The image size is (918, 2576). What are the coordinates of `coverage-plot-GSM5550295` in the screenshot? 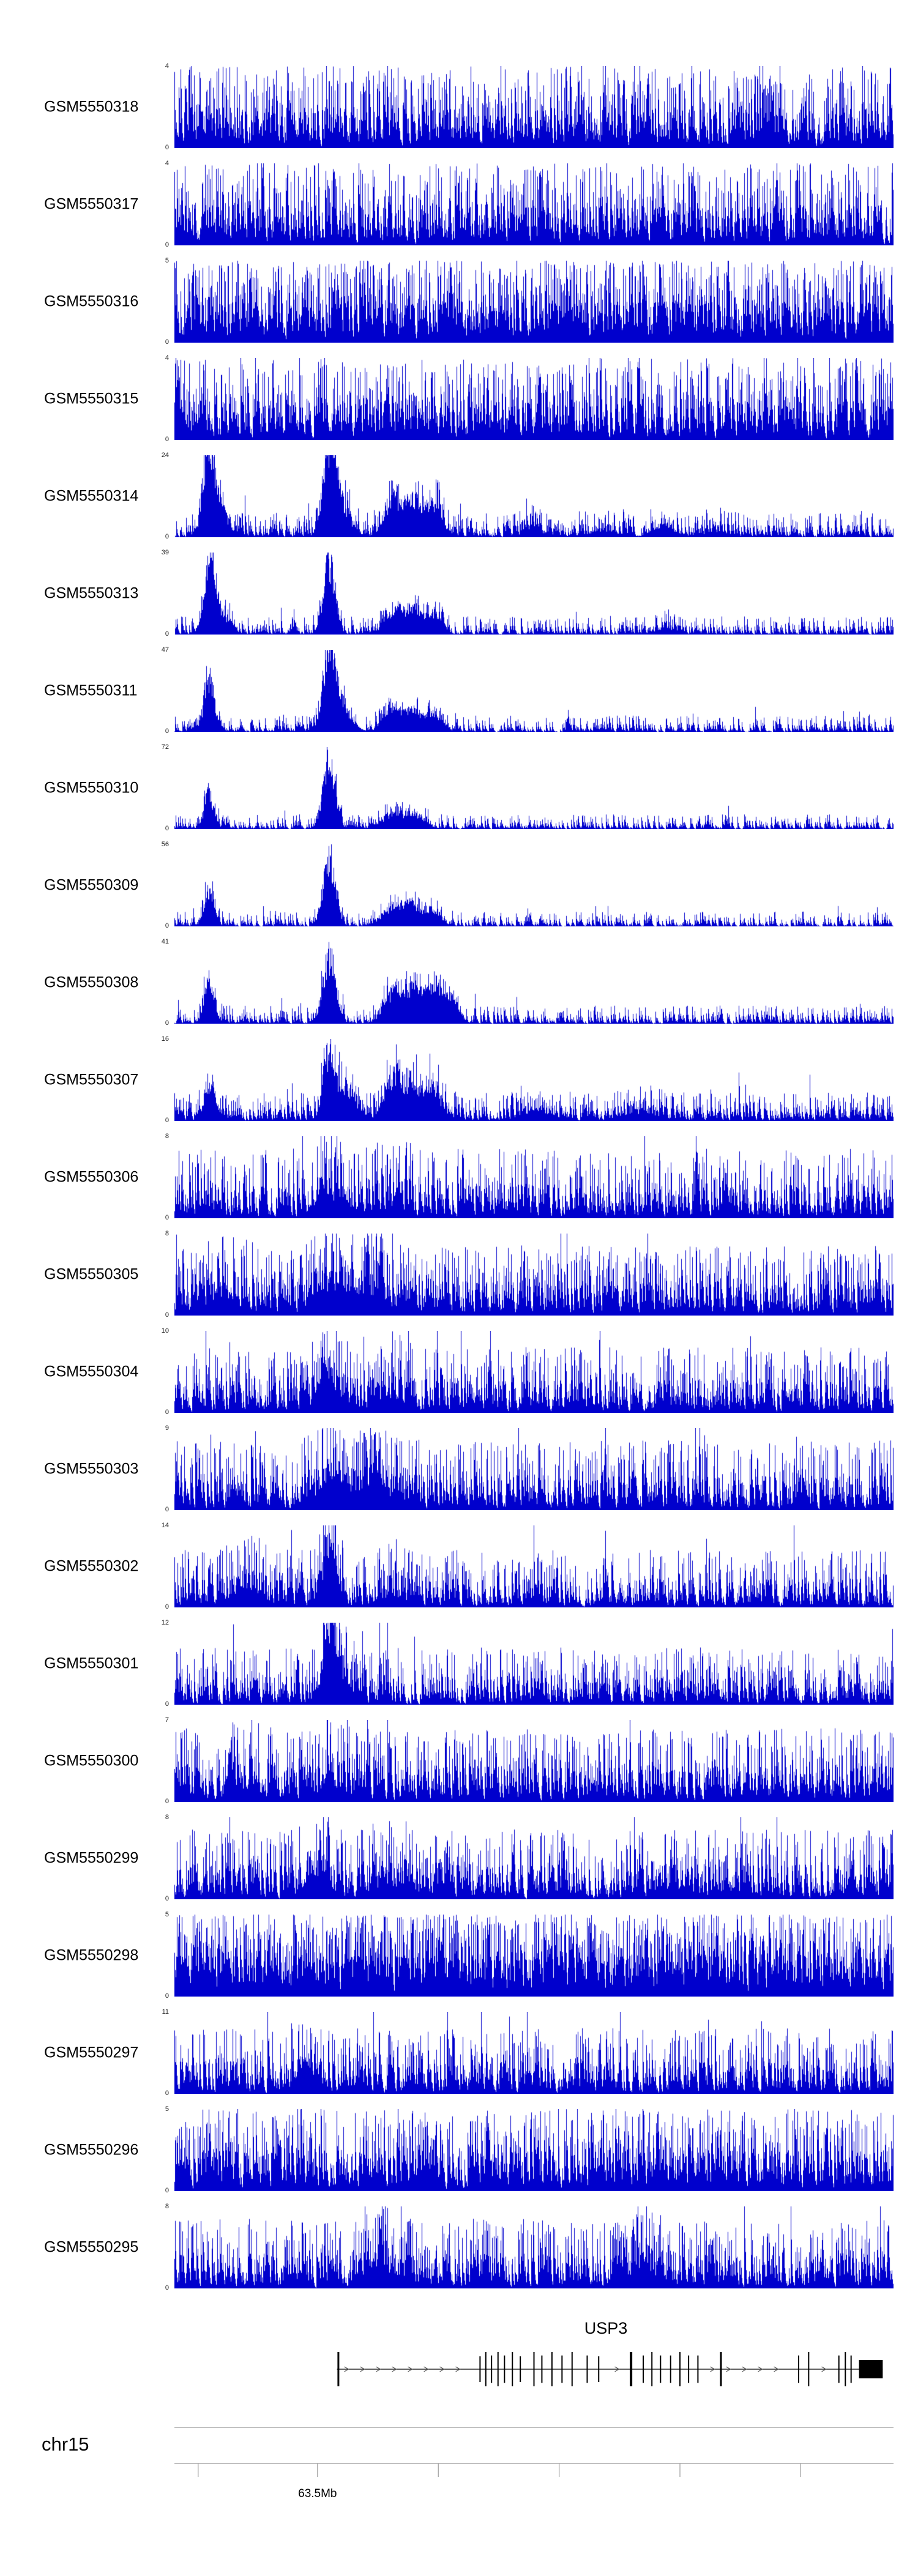 It's located at (534, 2247).